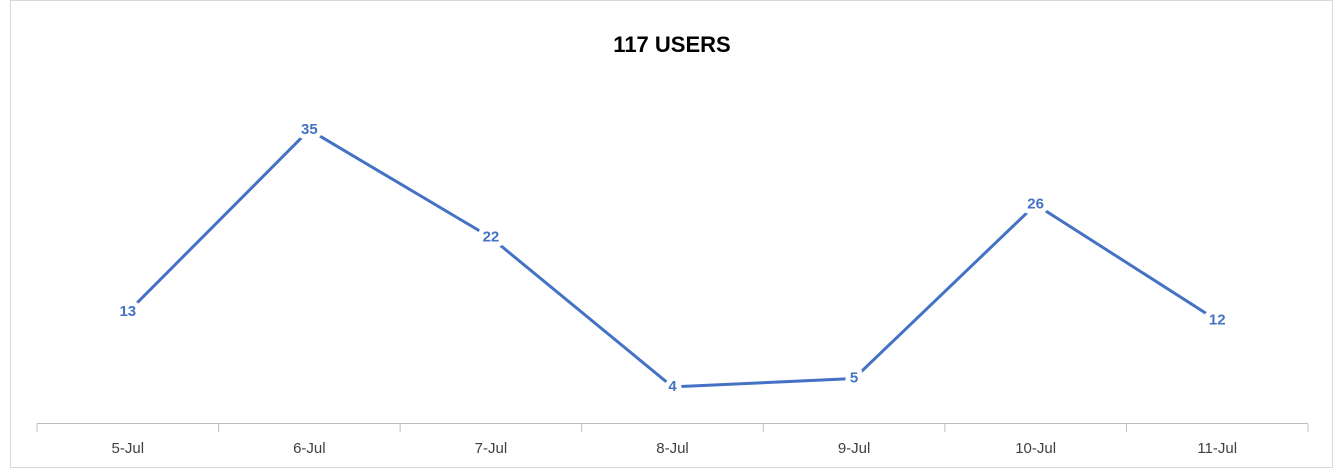 The width and height of the screenshot is (1343, 469). What do you see at coordinates (309, 129) in the screenshot?
I see `data-label: 35` at bounding box center [309, 129].